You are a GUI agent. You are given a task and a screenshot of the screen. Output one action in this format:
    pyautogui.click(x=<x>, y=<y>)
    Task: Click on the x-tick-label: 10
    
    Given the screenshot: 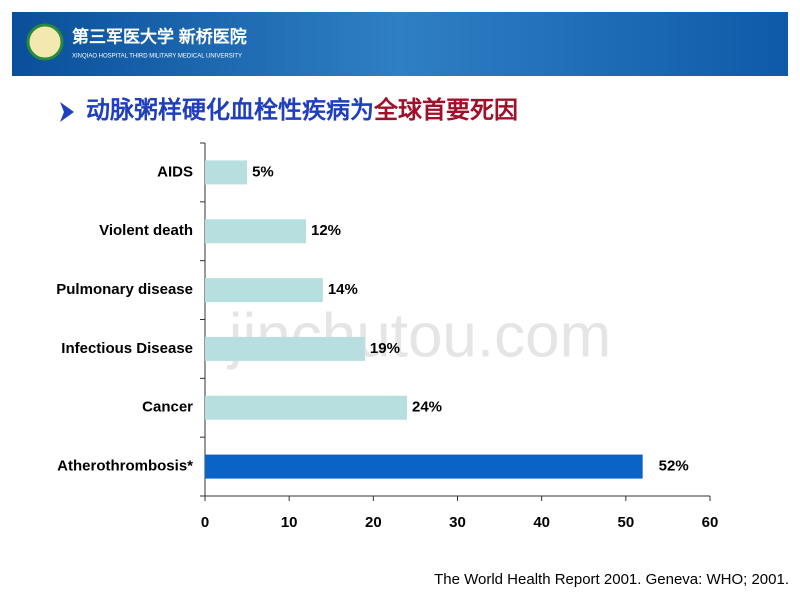 What is the action you would take?
    pyautogui.click(x=289, y=522)
    